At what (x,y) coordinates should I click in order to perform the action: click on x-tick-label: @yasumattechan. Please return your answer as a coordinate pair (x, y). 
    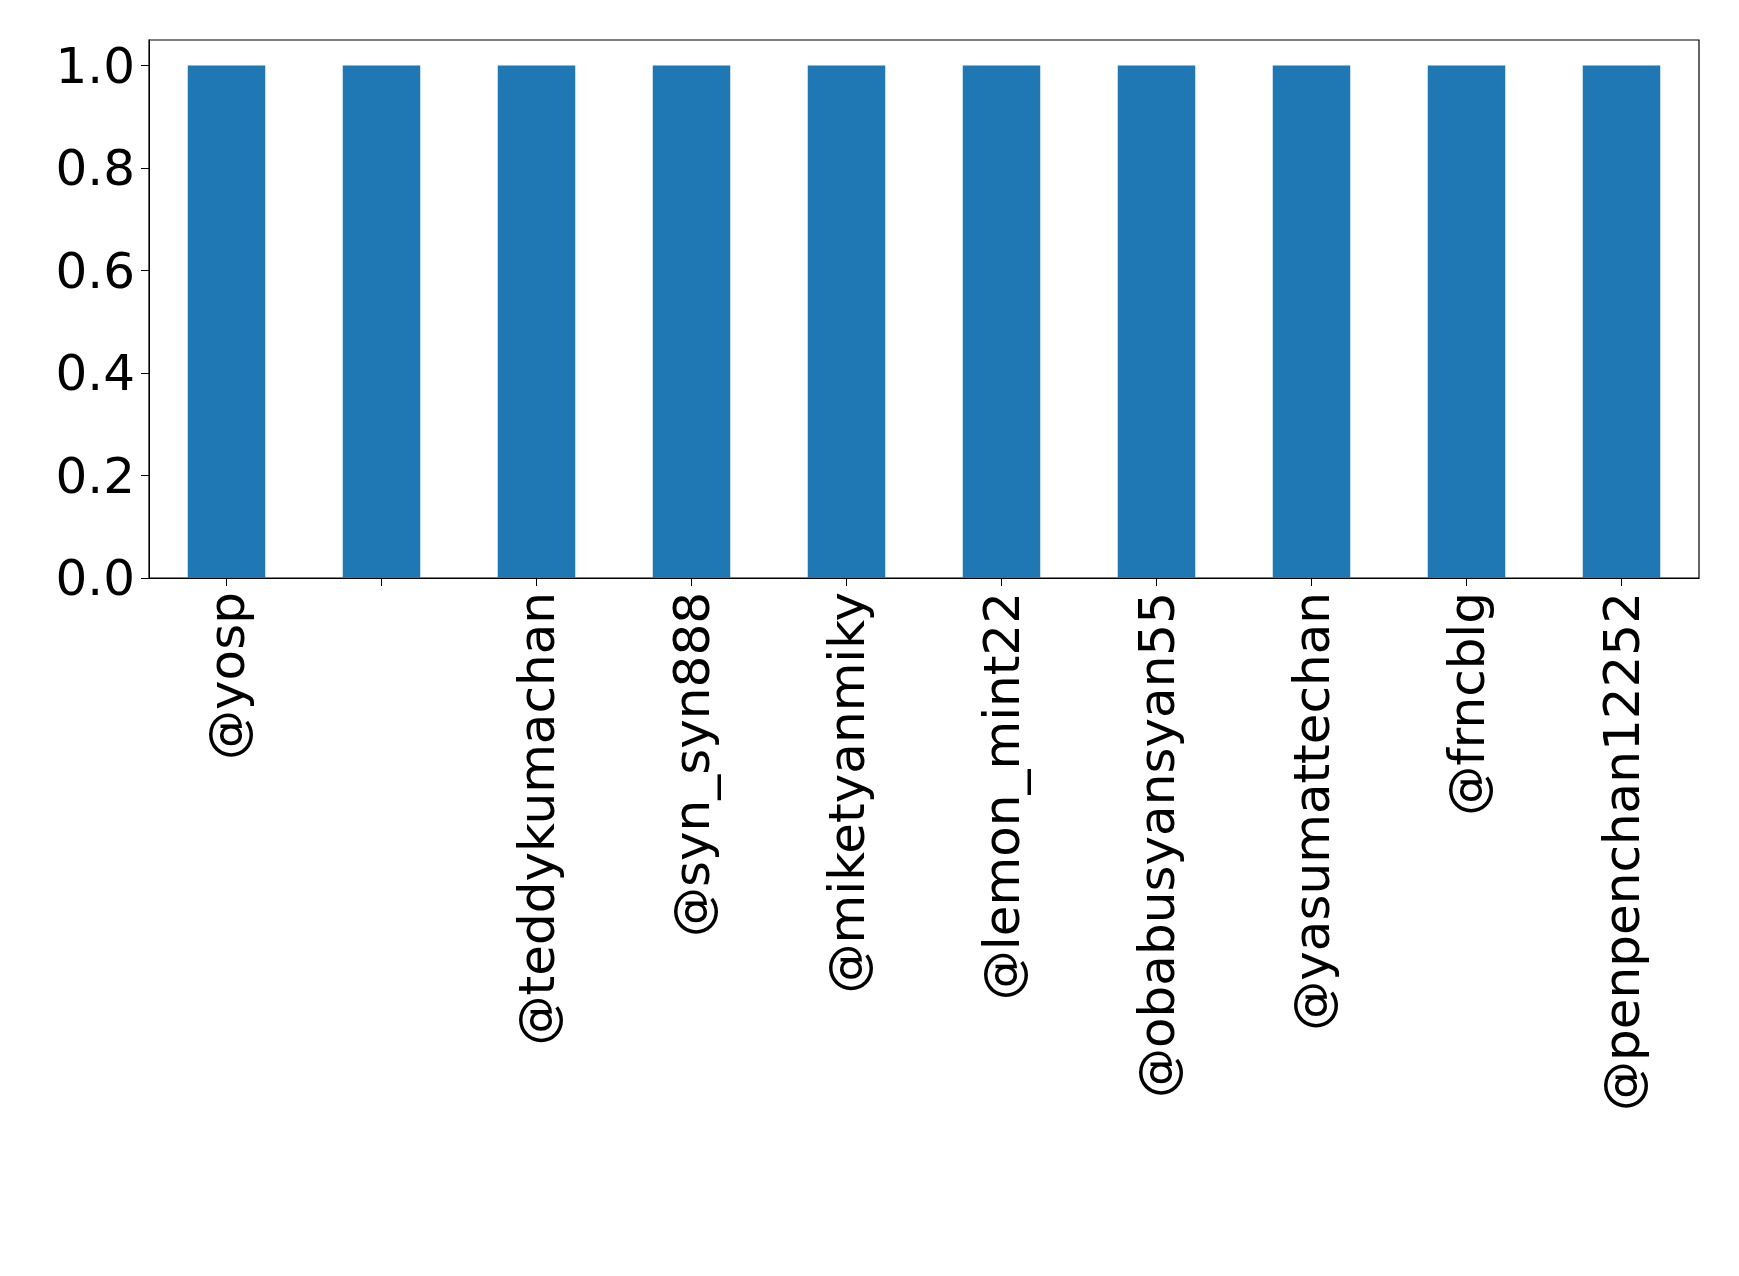
    Looking at the image, I should click on (1311, 811).